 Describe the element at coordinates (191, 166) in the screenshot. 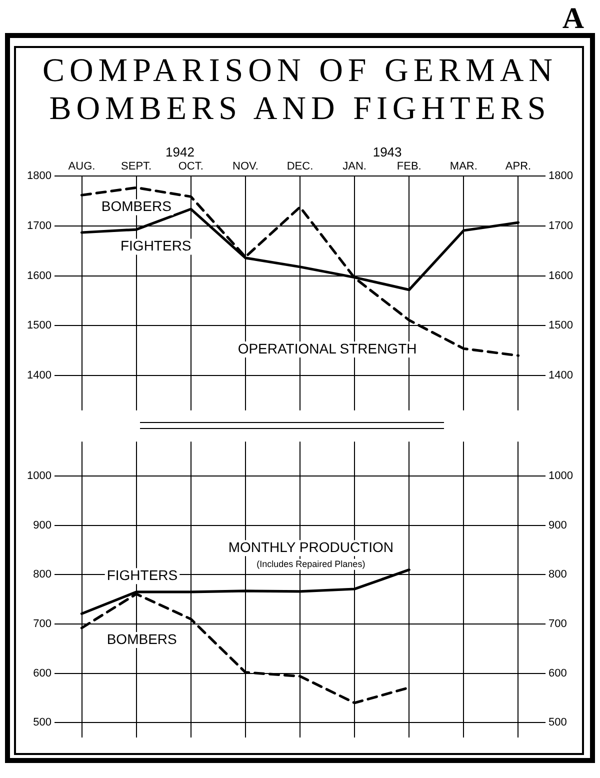

I see `x-tick-label: OCT.` at that location.